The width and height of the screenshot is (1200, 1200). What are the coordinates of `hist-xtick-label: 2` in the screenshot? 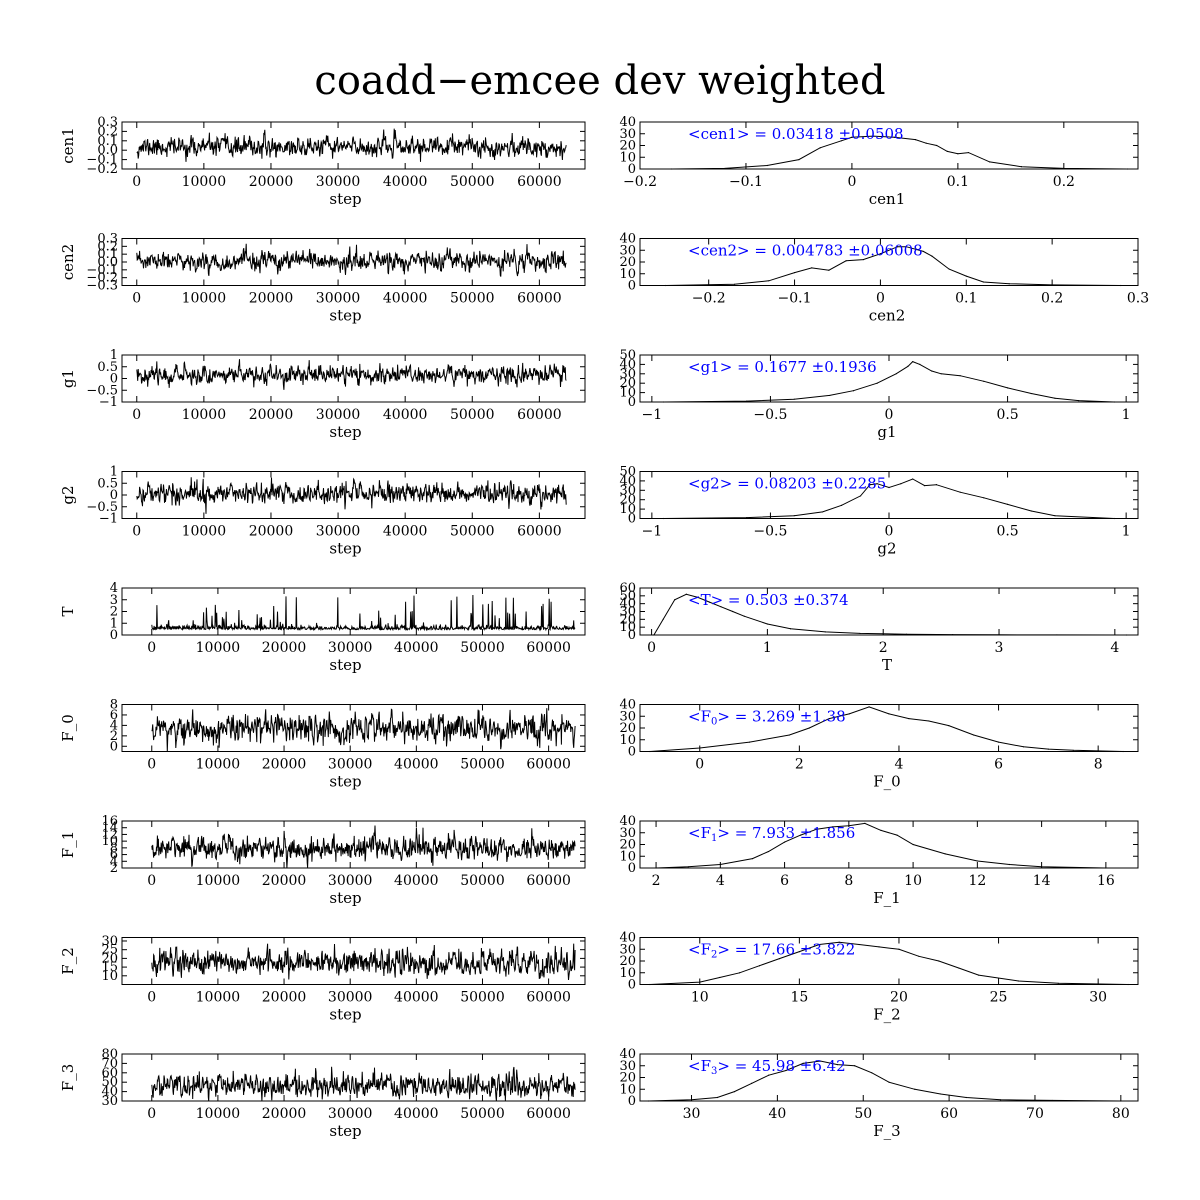 It's located at (799, 765).